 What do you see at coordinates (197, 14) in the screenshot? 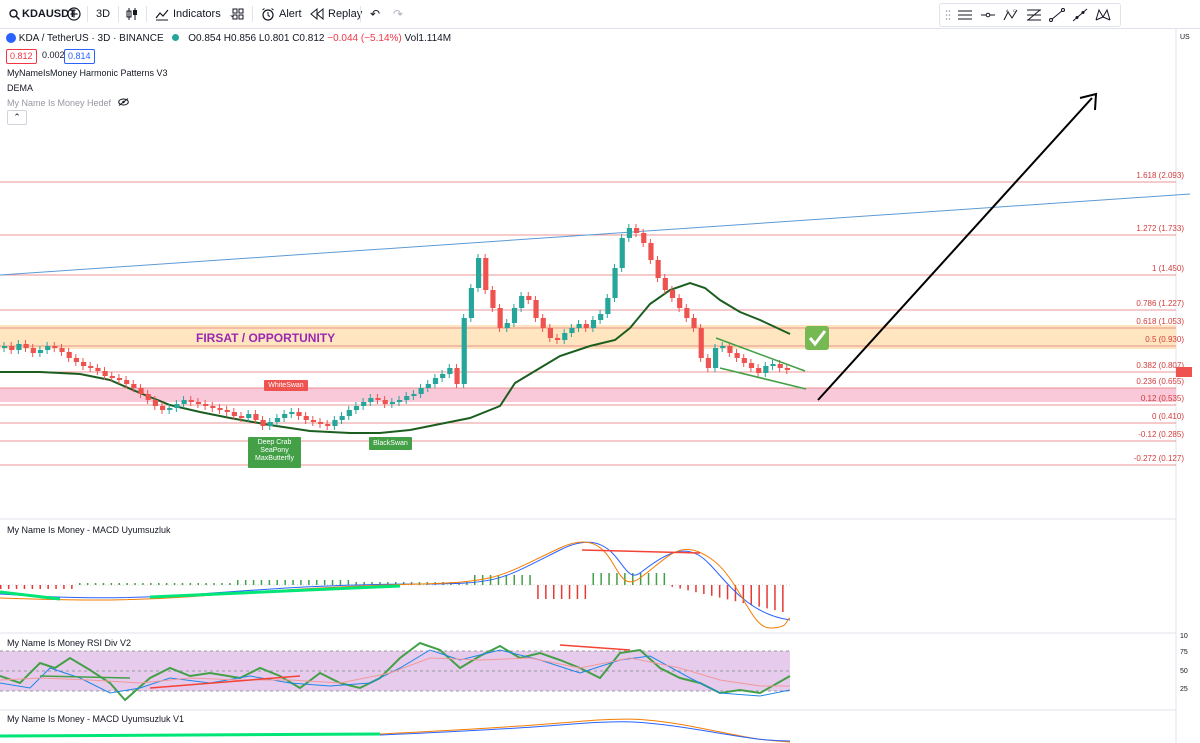
I see `indicators-label: Indicators` at bounding box center [197, 14].